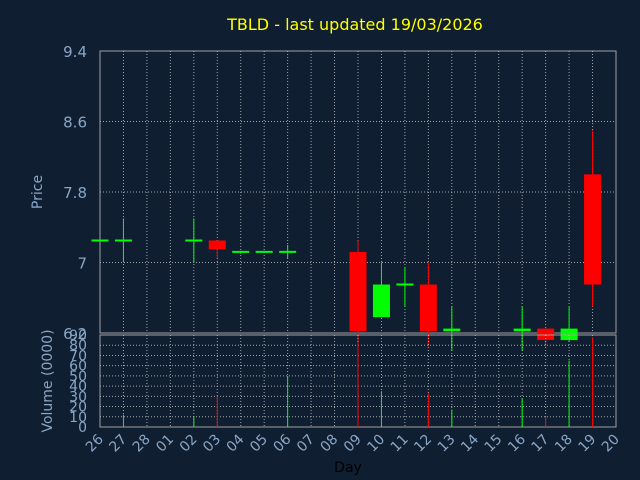 This screenshot has width=640, height=480. What do you see at coordinates (447, 444) in the screenshot?
I see `x-tick-label: 13` at bounding box center [447, 444].